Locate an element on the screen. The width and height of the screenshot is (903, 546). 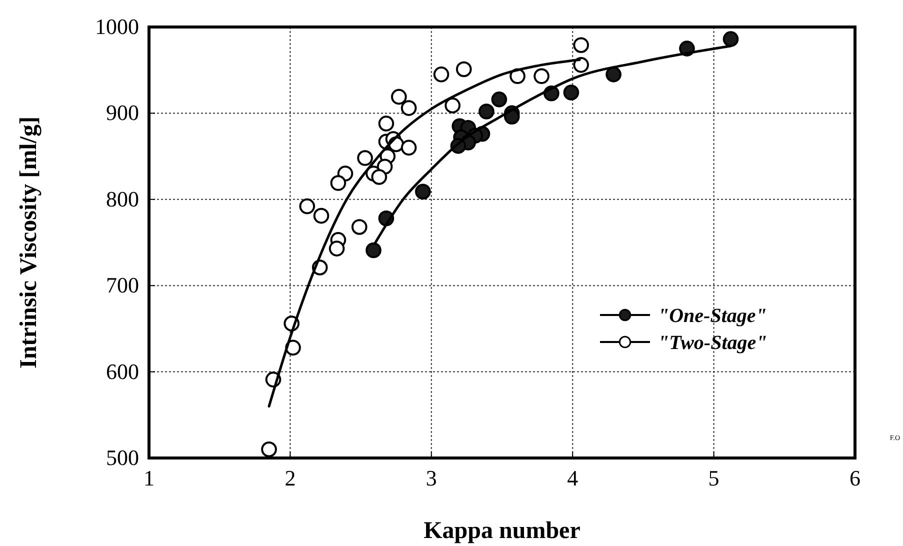
x-tick-label: 3 is located at coordinates (431, 478).